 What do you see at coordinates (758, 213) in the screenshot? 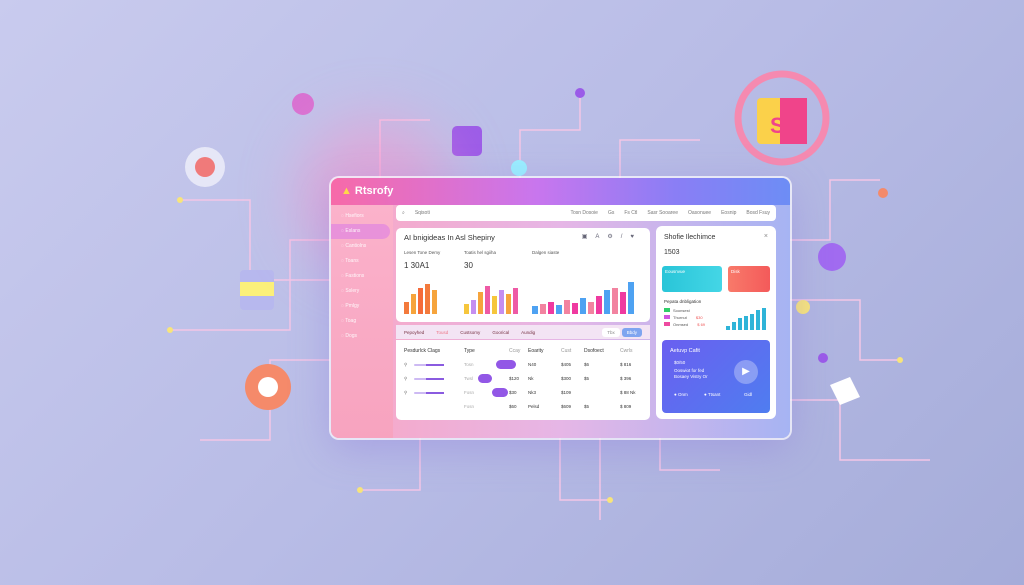
I see `toolbar-item: Bosd Fsuy` at bounding box center [758, 213].